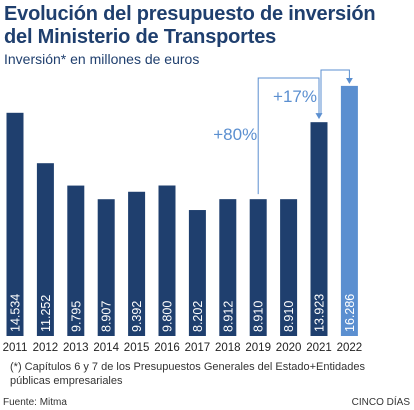 This screenshot has width=414, height=410. What do you see at coordinates (140, 37) in the screenshot?
I see `chart-title-line-2: del Ministerio de Transportes` at bounding box center [140, 37].